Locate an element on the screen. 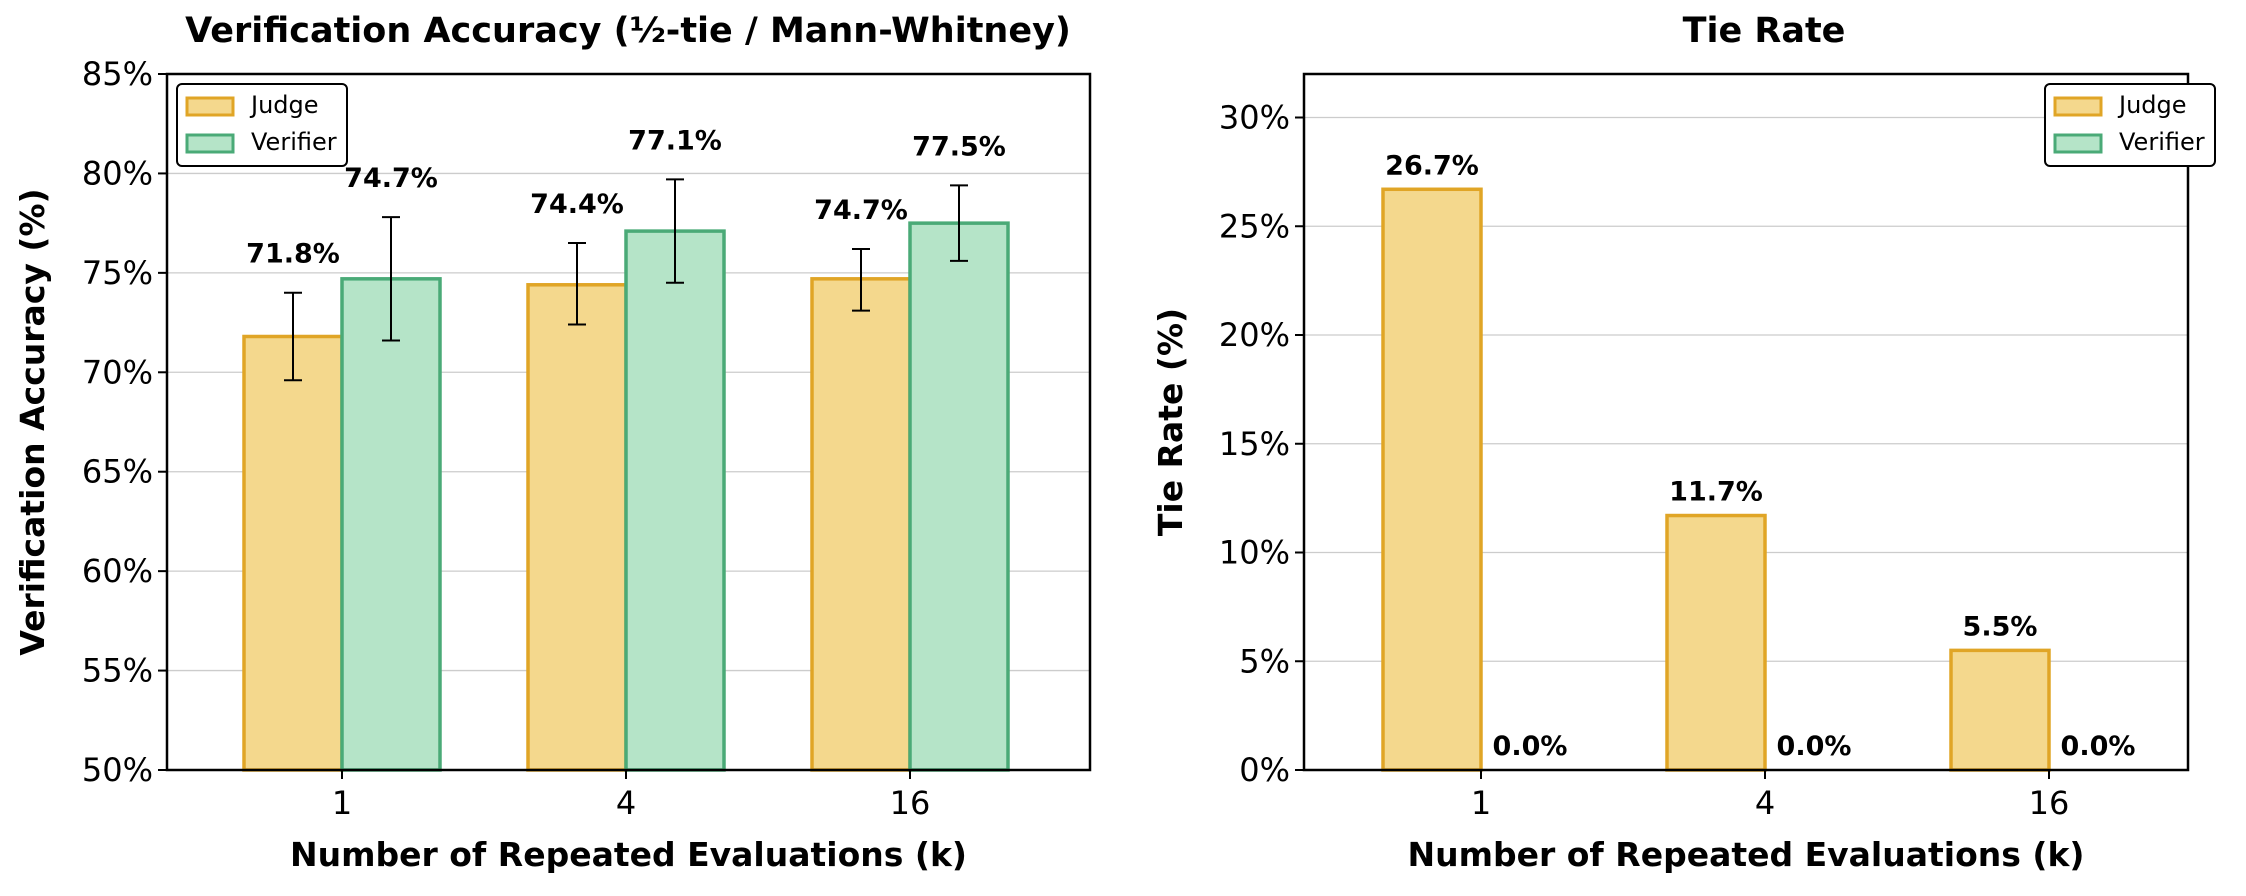  bar-verifier-k1 is located at coordinates (391, 524).